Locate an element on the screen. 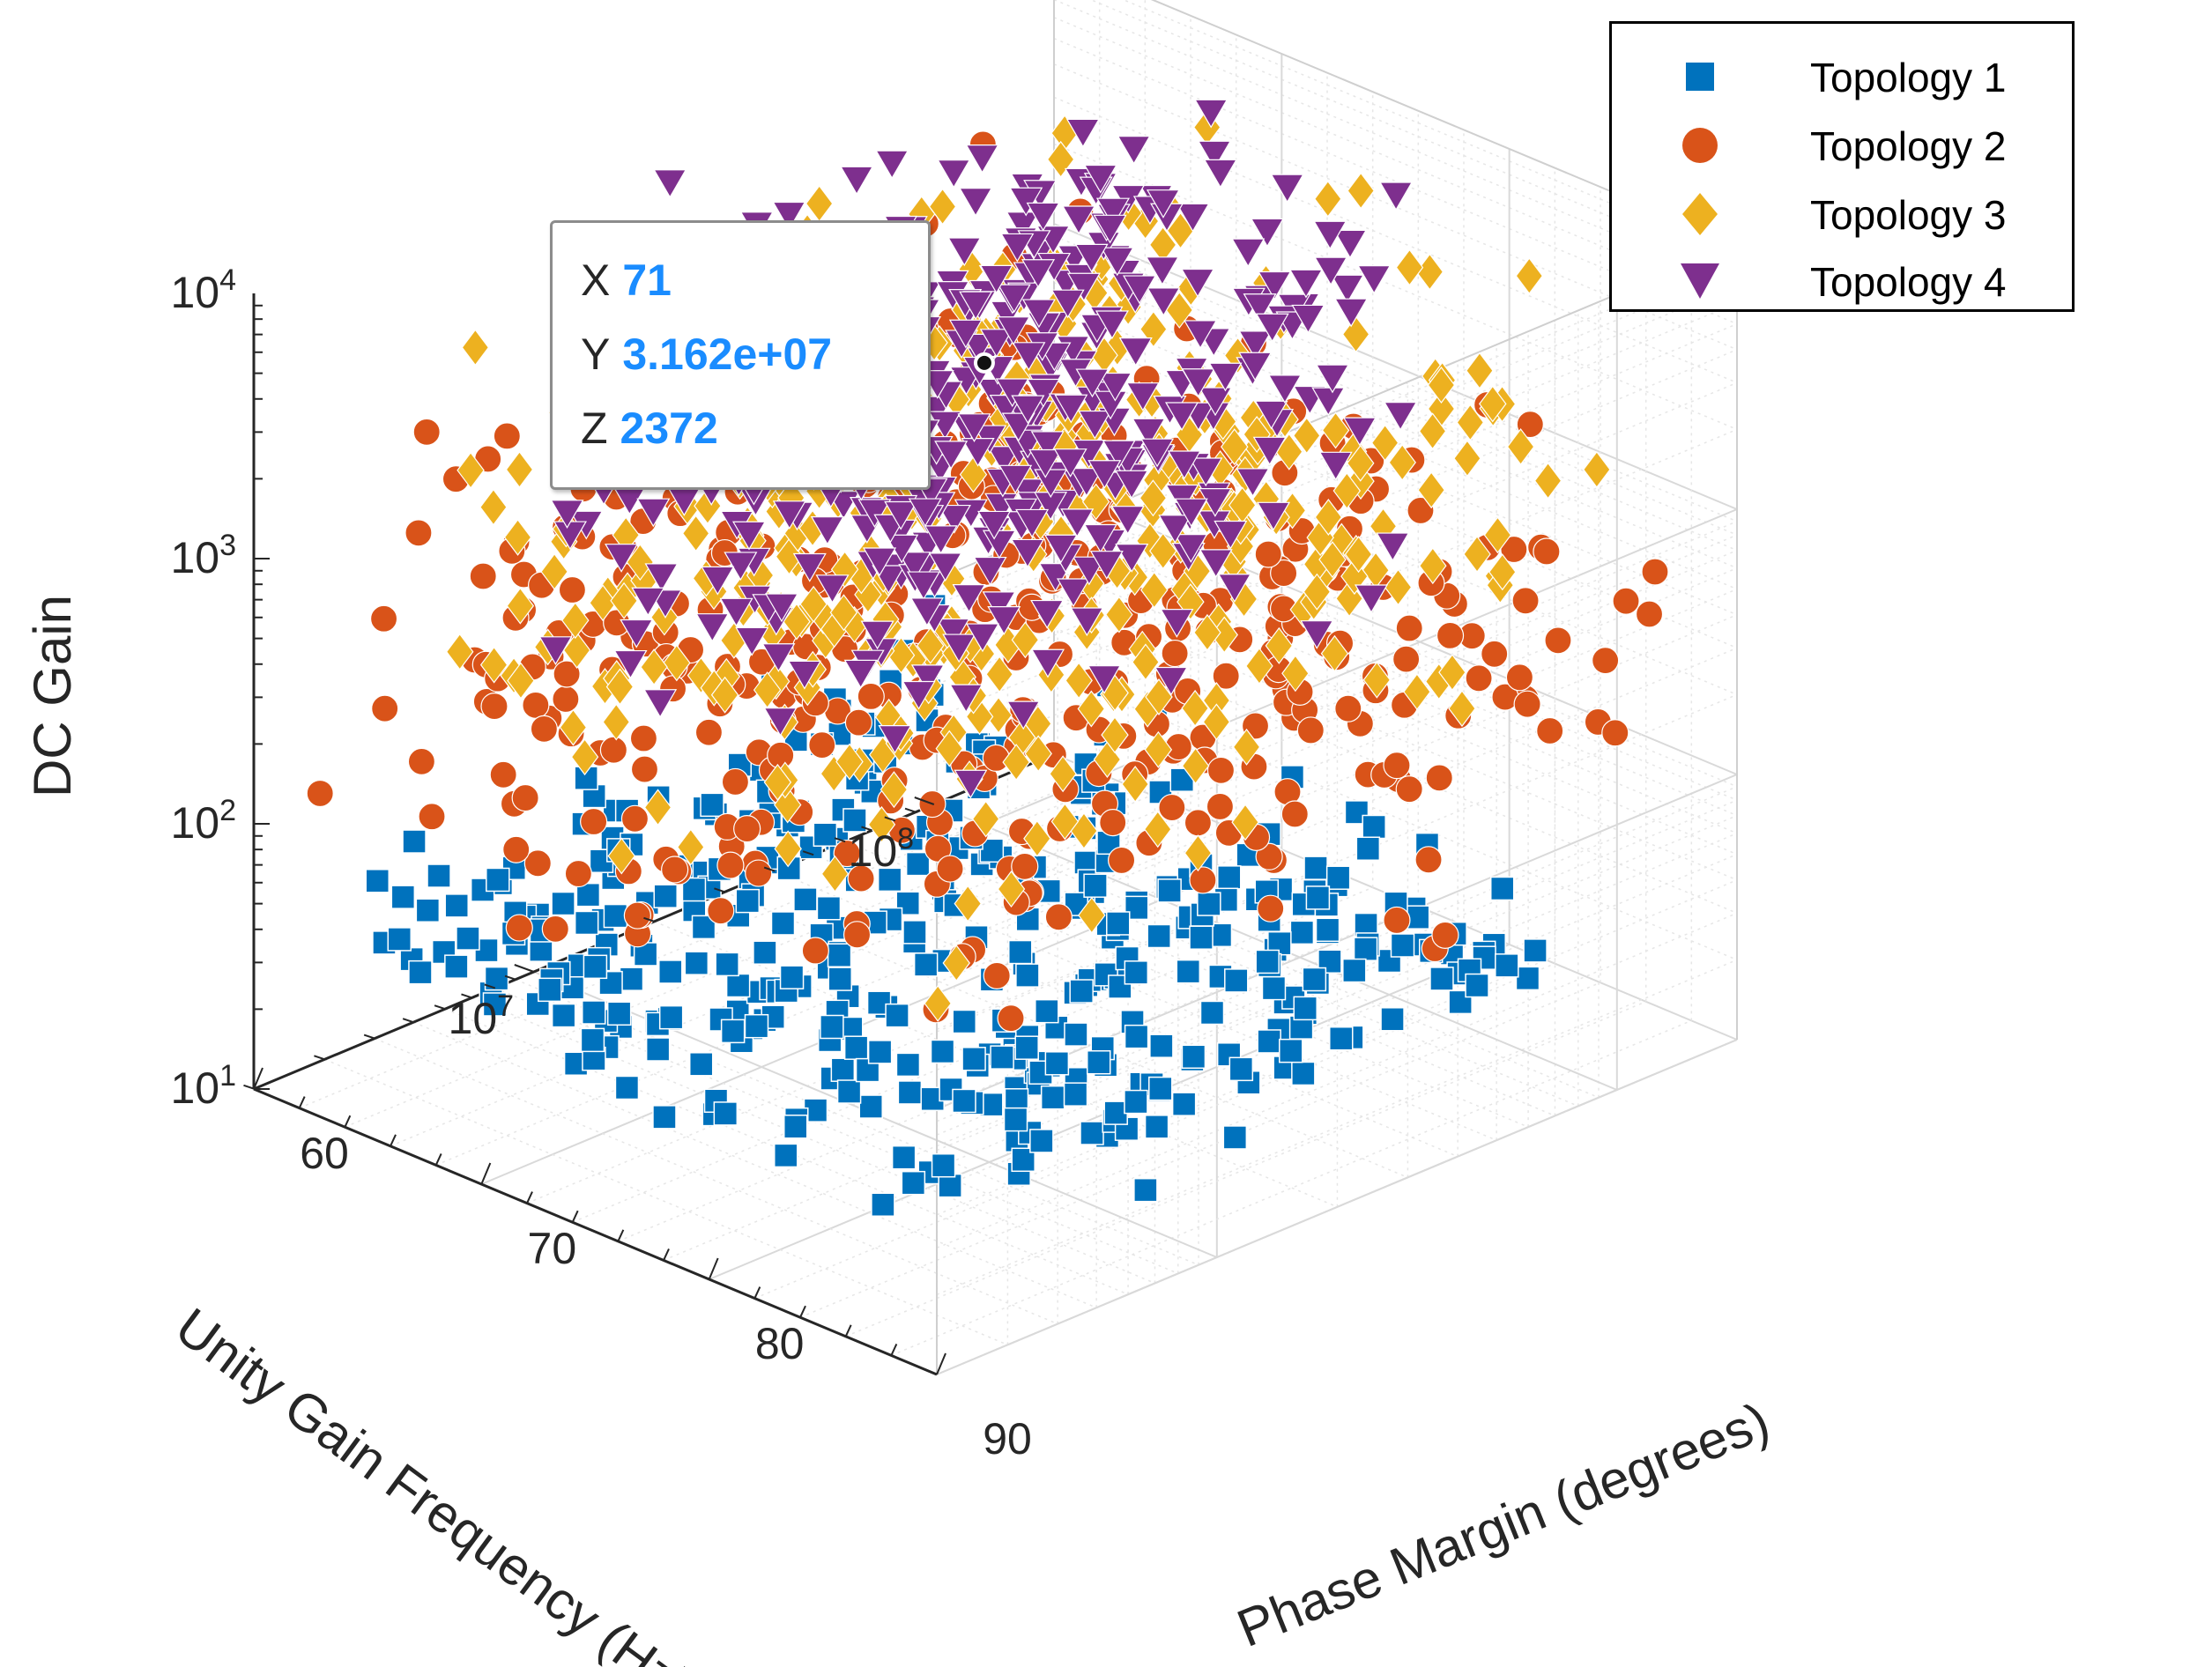  legend-item-topology-1: Topology 1 is located at coordinates (1842, 76).